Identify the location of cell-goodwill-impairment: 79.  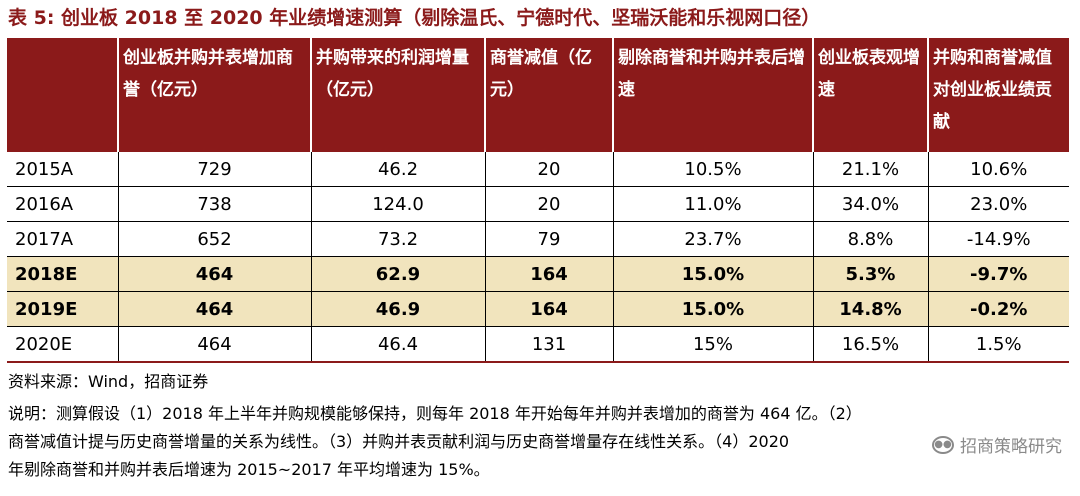
(548, 239).